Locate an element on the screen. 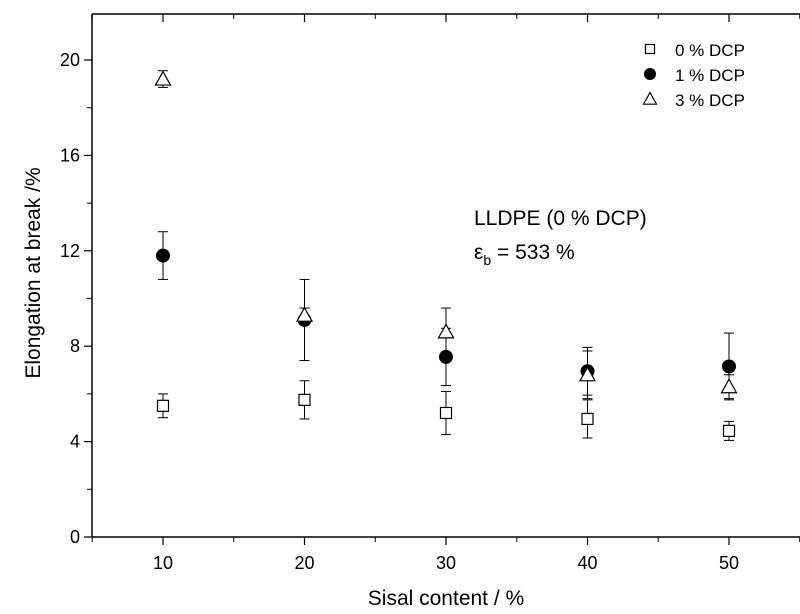 This screenshot has height=614, width=800. y-tick-label: 8 is located at coordinates (75, 346).